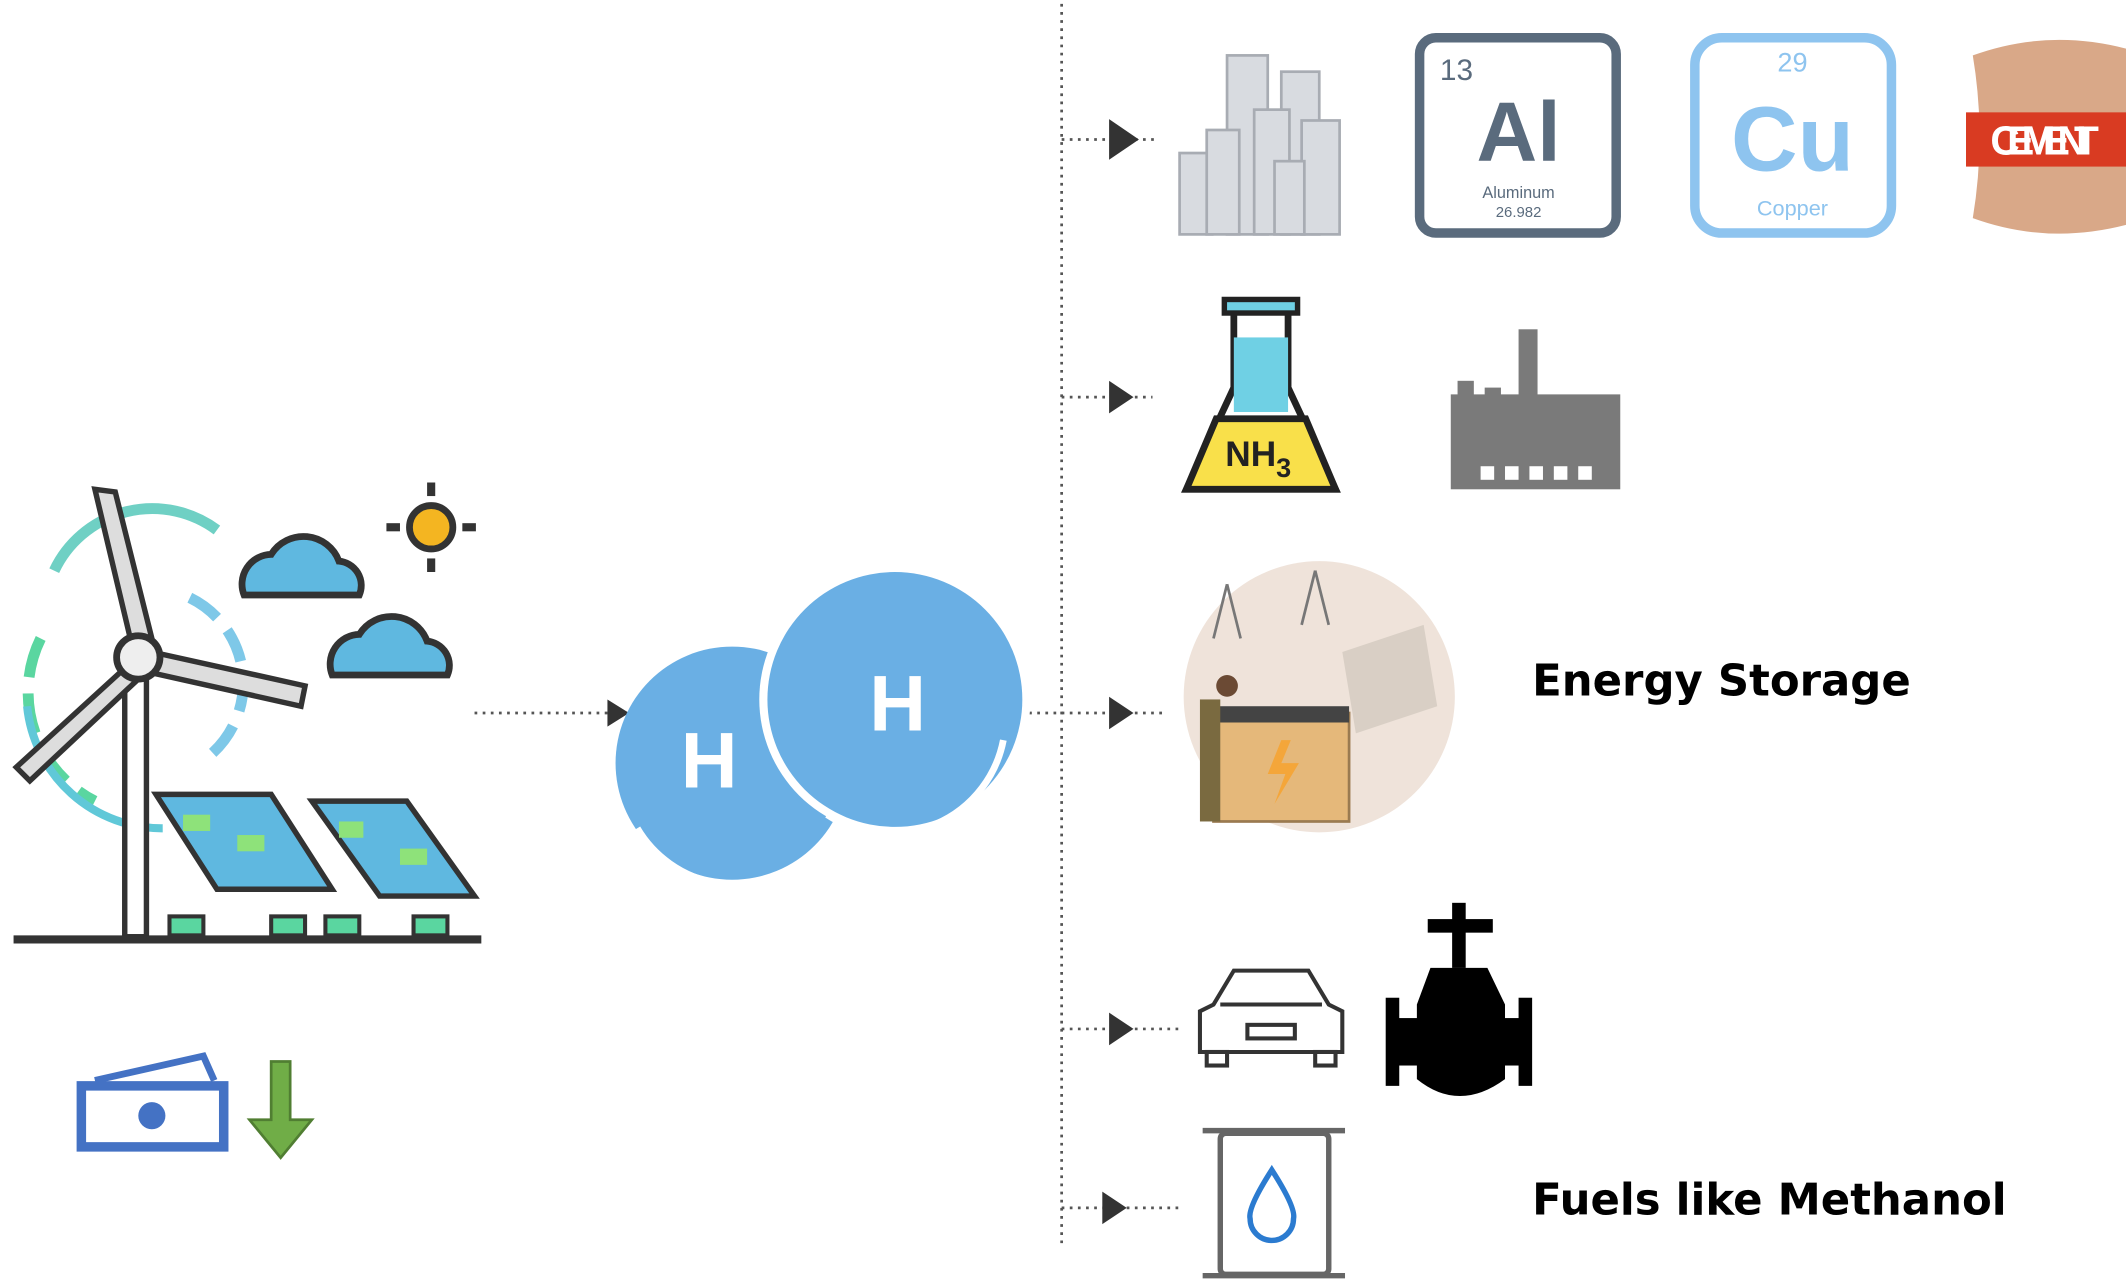 The height and width of the screenshot is (1285, 2126). I want to click on atomic-number: 13, so click(1456, 70).